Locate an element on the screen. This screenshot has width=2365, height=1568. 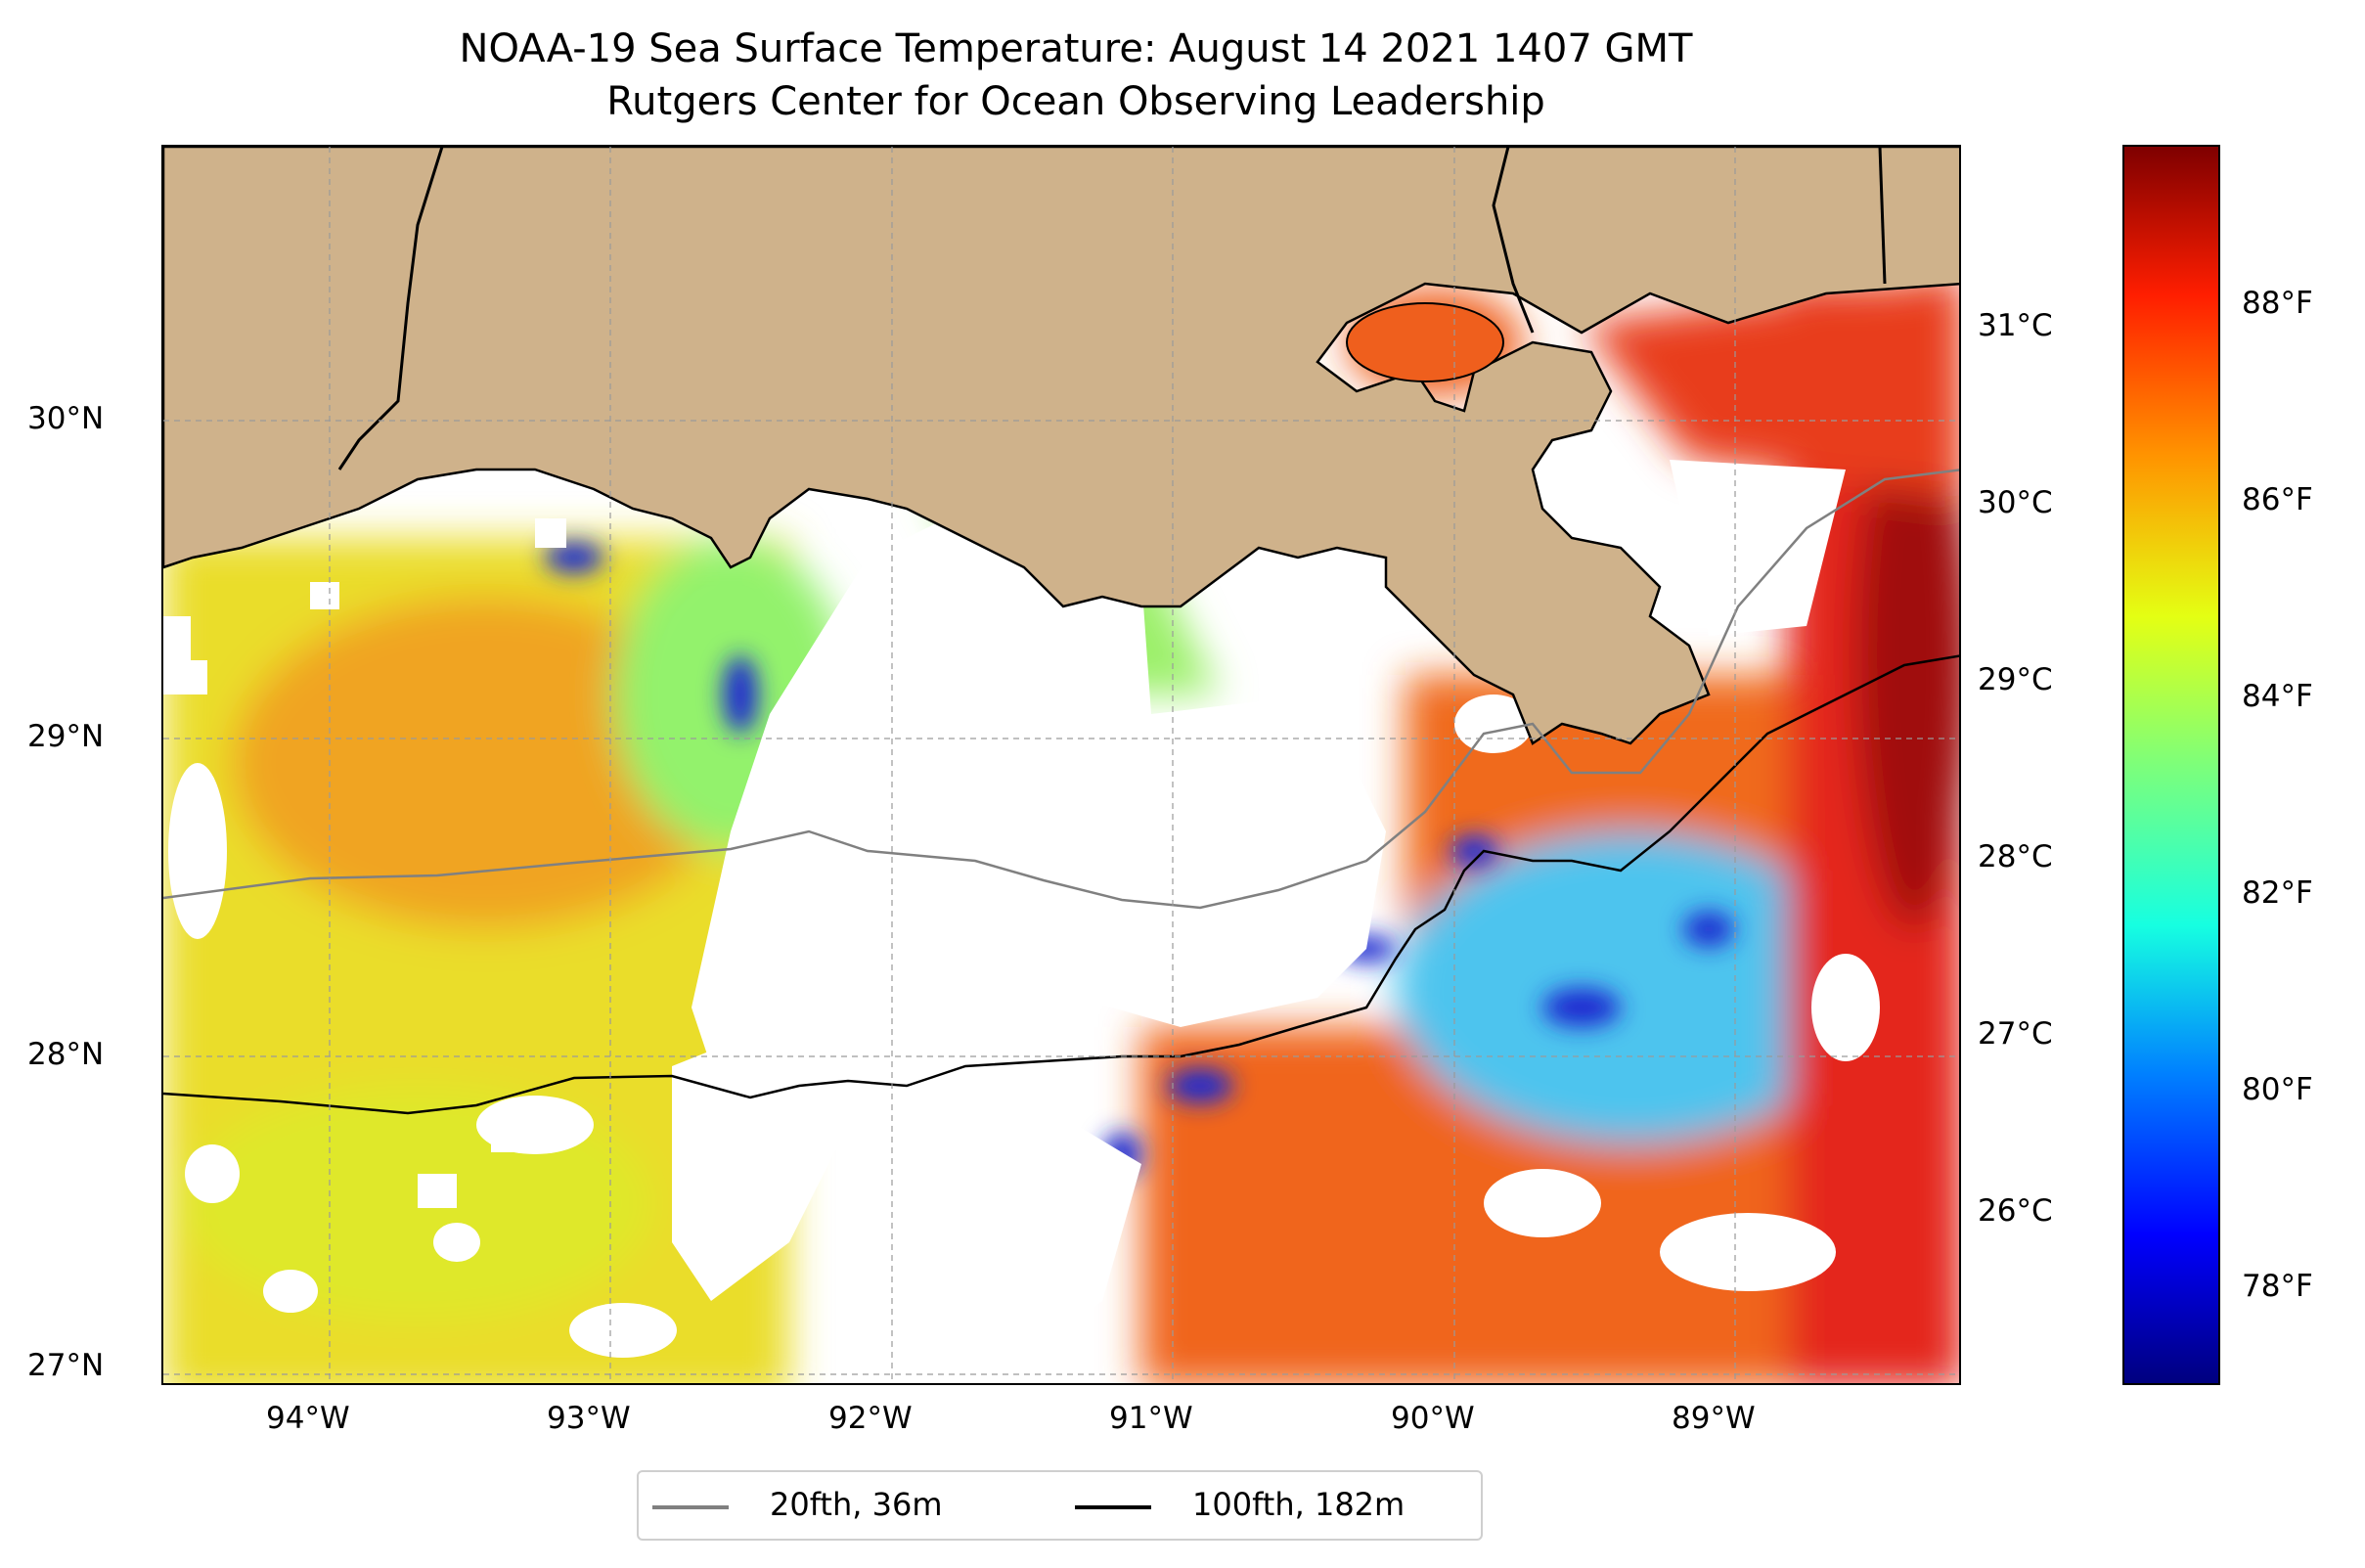
legend-label-20fth: 20fth, 36m is located at coordinates (856, 1504).